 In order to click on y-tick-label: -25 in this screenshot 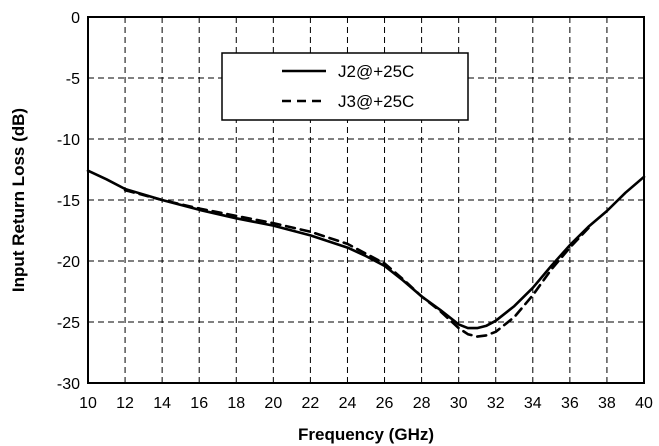, I will do `click(68, 323)`.